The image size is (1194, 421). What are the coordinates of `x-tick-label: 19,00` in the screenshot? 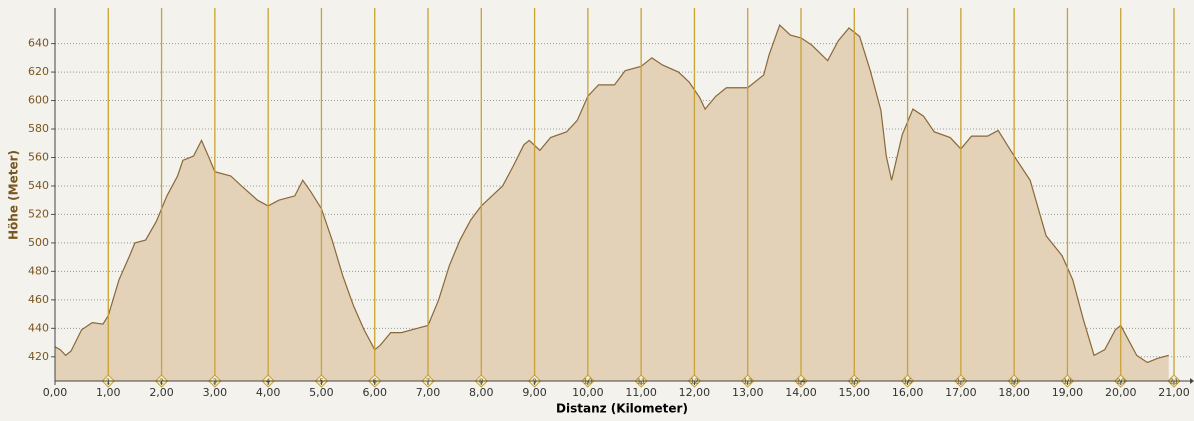 It's located at (1068, 392).